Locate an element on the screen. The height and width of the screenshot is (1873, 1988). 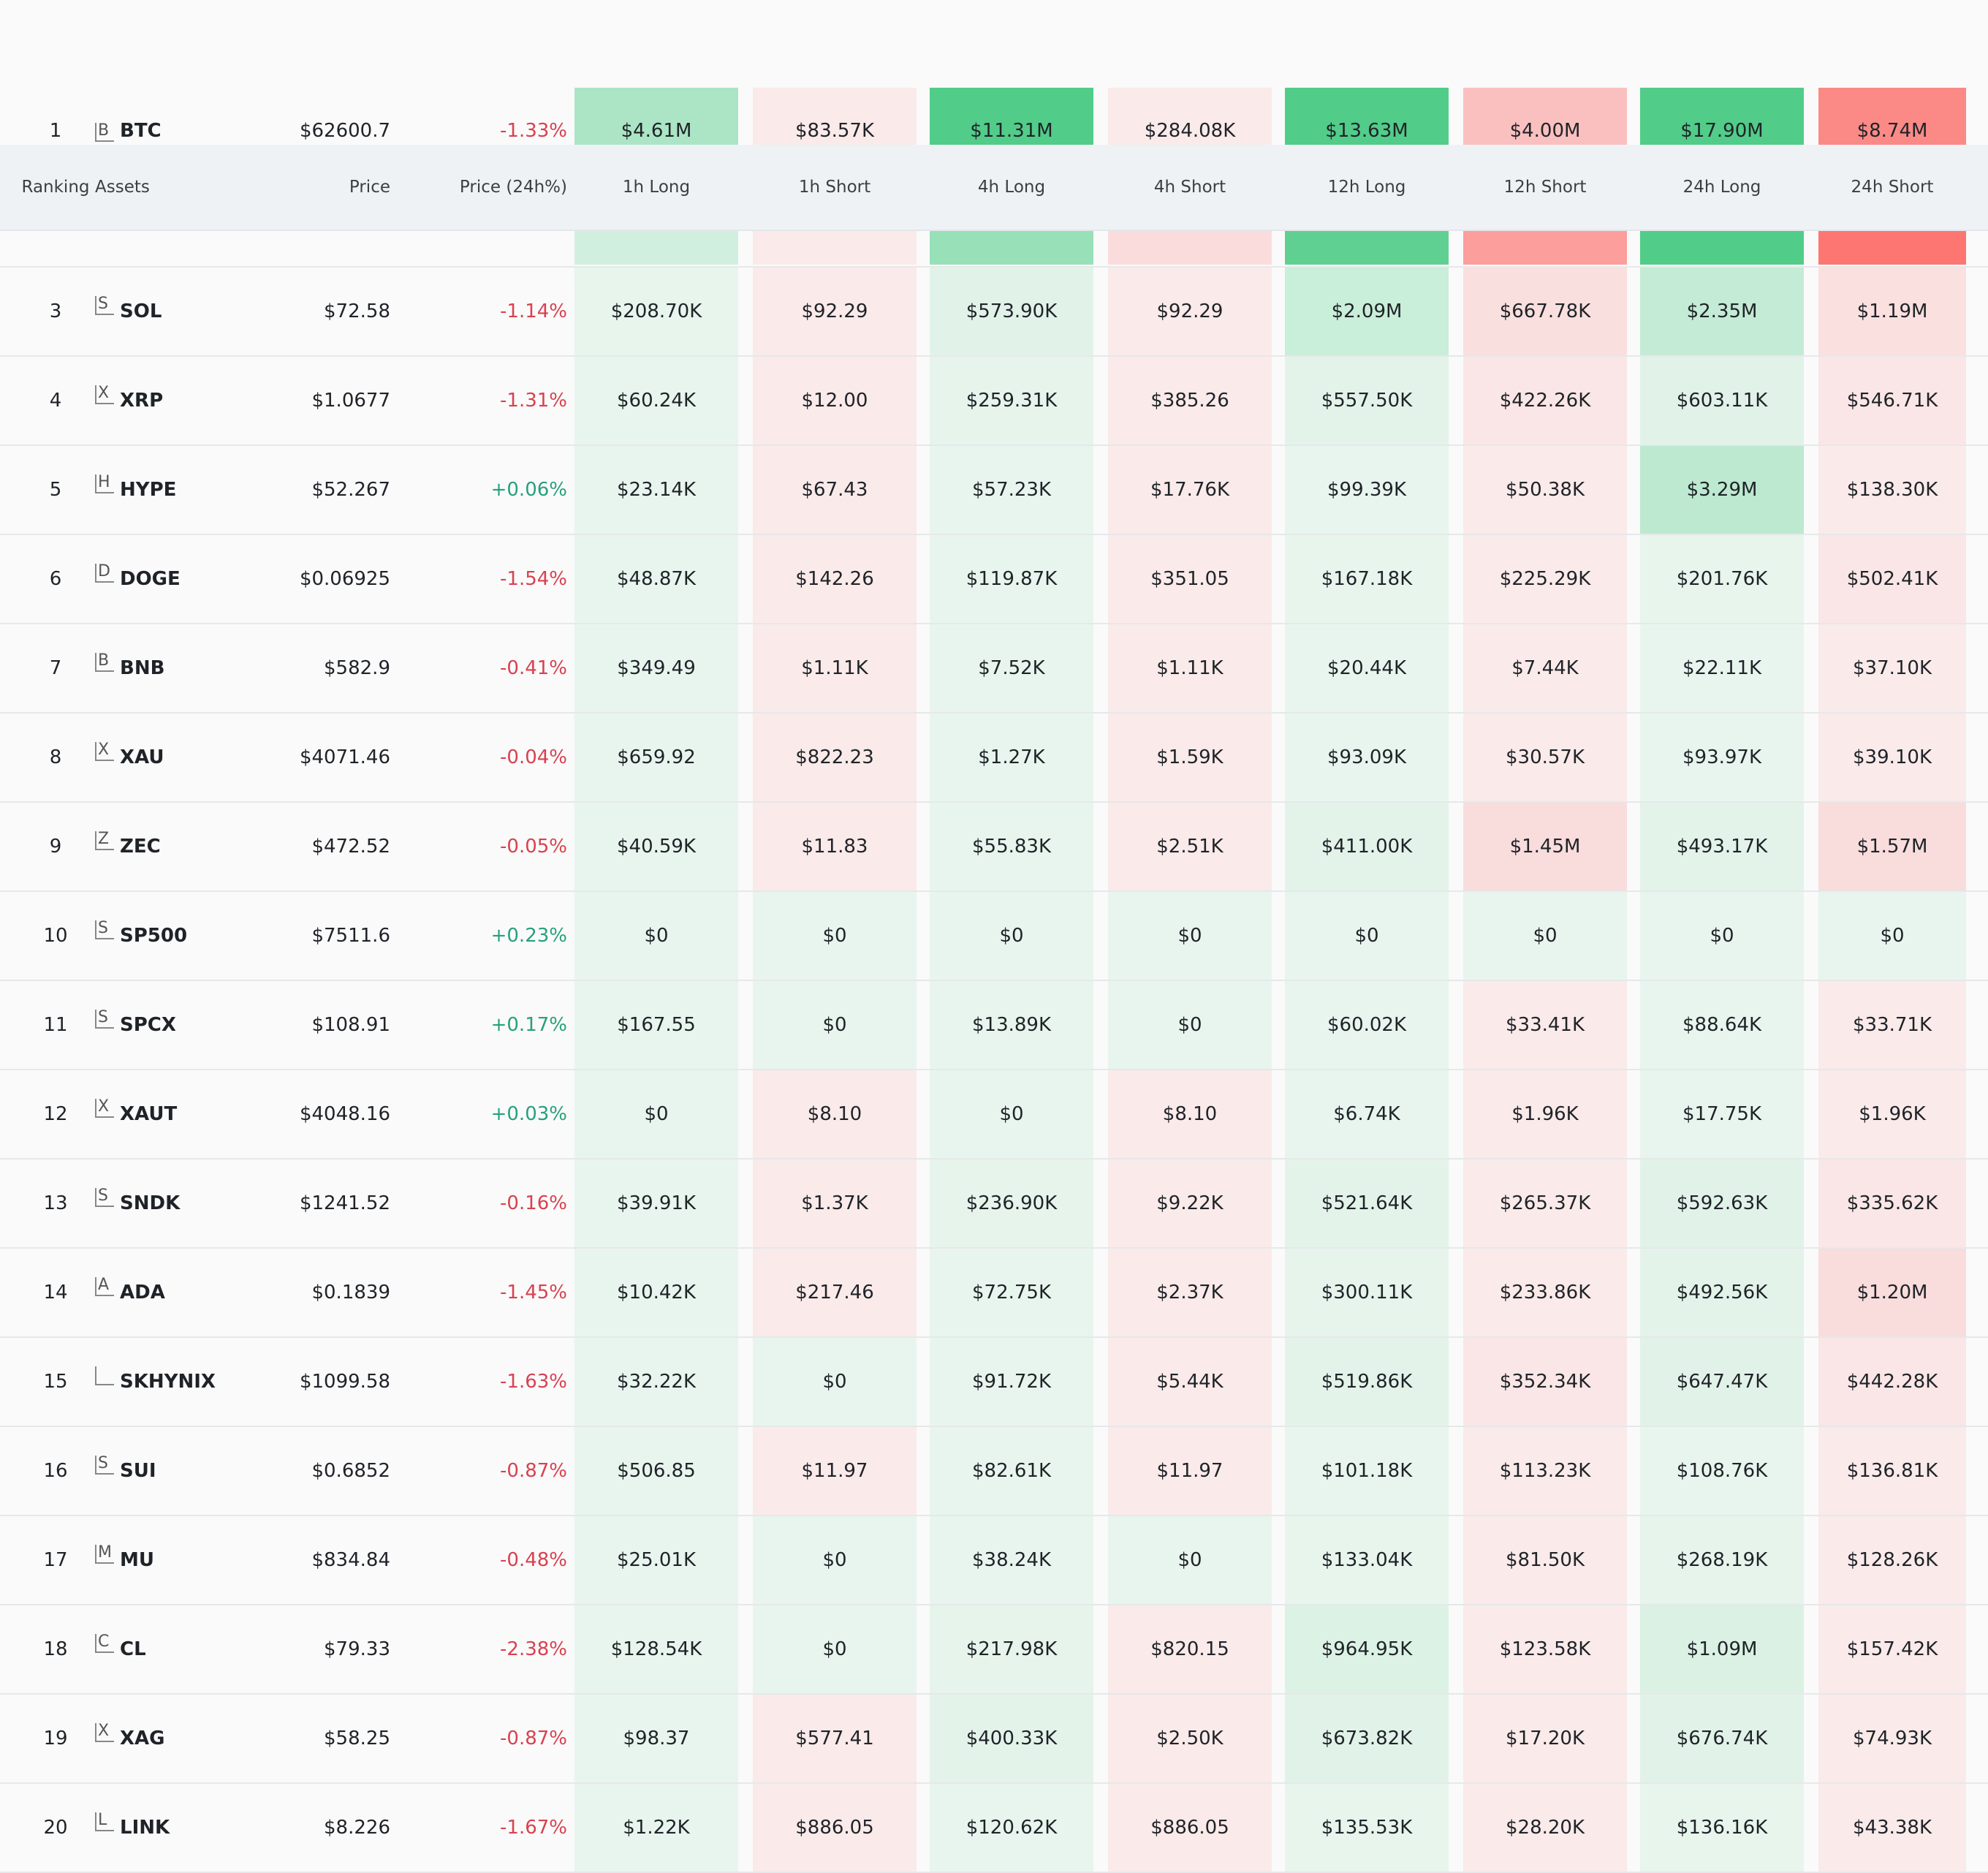
asset-cell: S SNDK is located at coordinates (190, 1203).